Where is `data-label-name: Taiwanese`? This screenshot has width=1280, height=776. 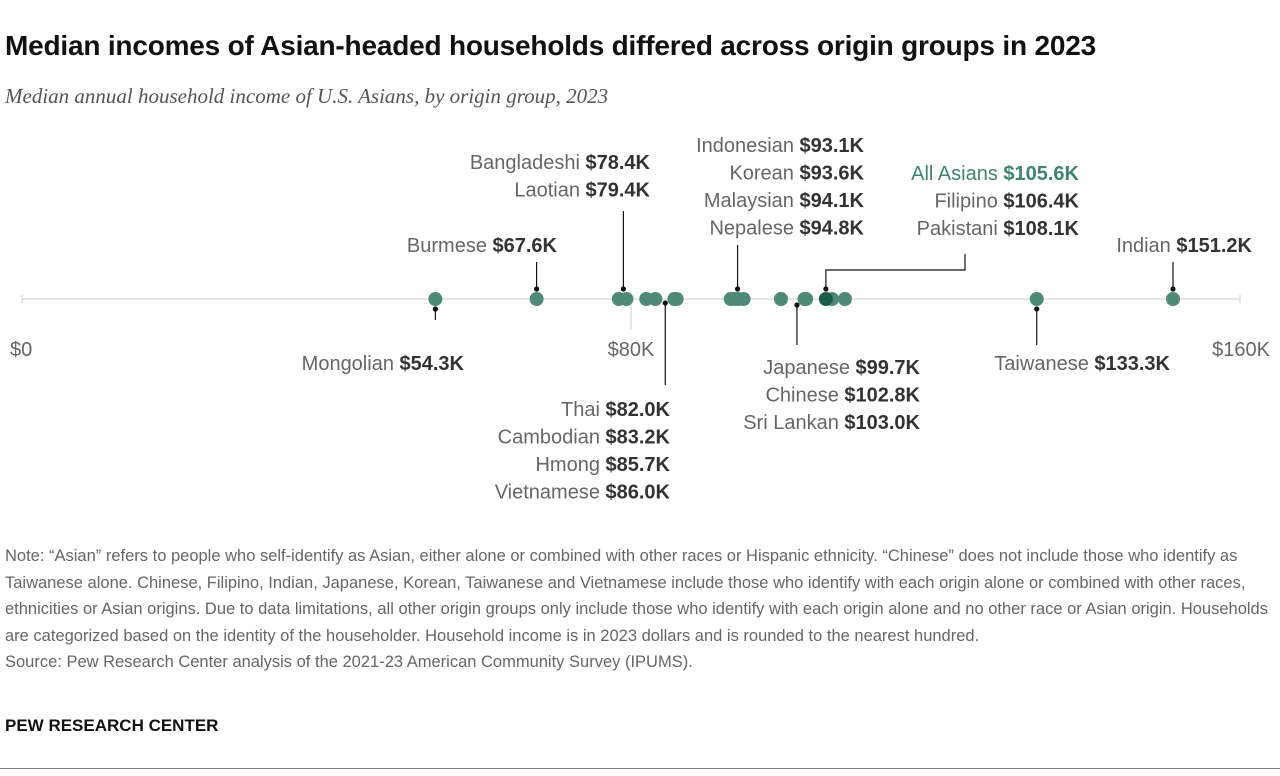
data-label-name: Taiwanese is located at coordinates (1044, 364).